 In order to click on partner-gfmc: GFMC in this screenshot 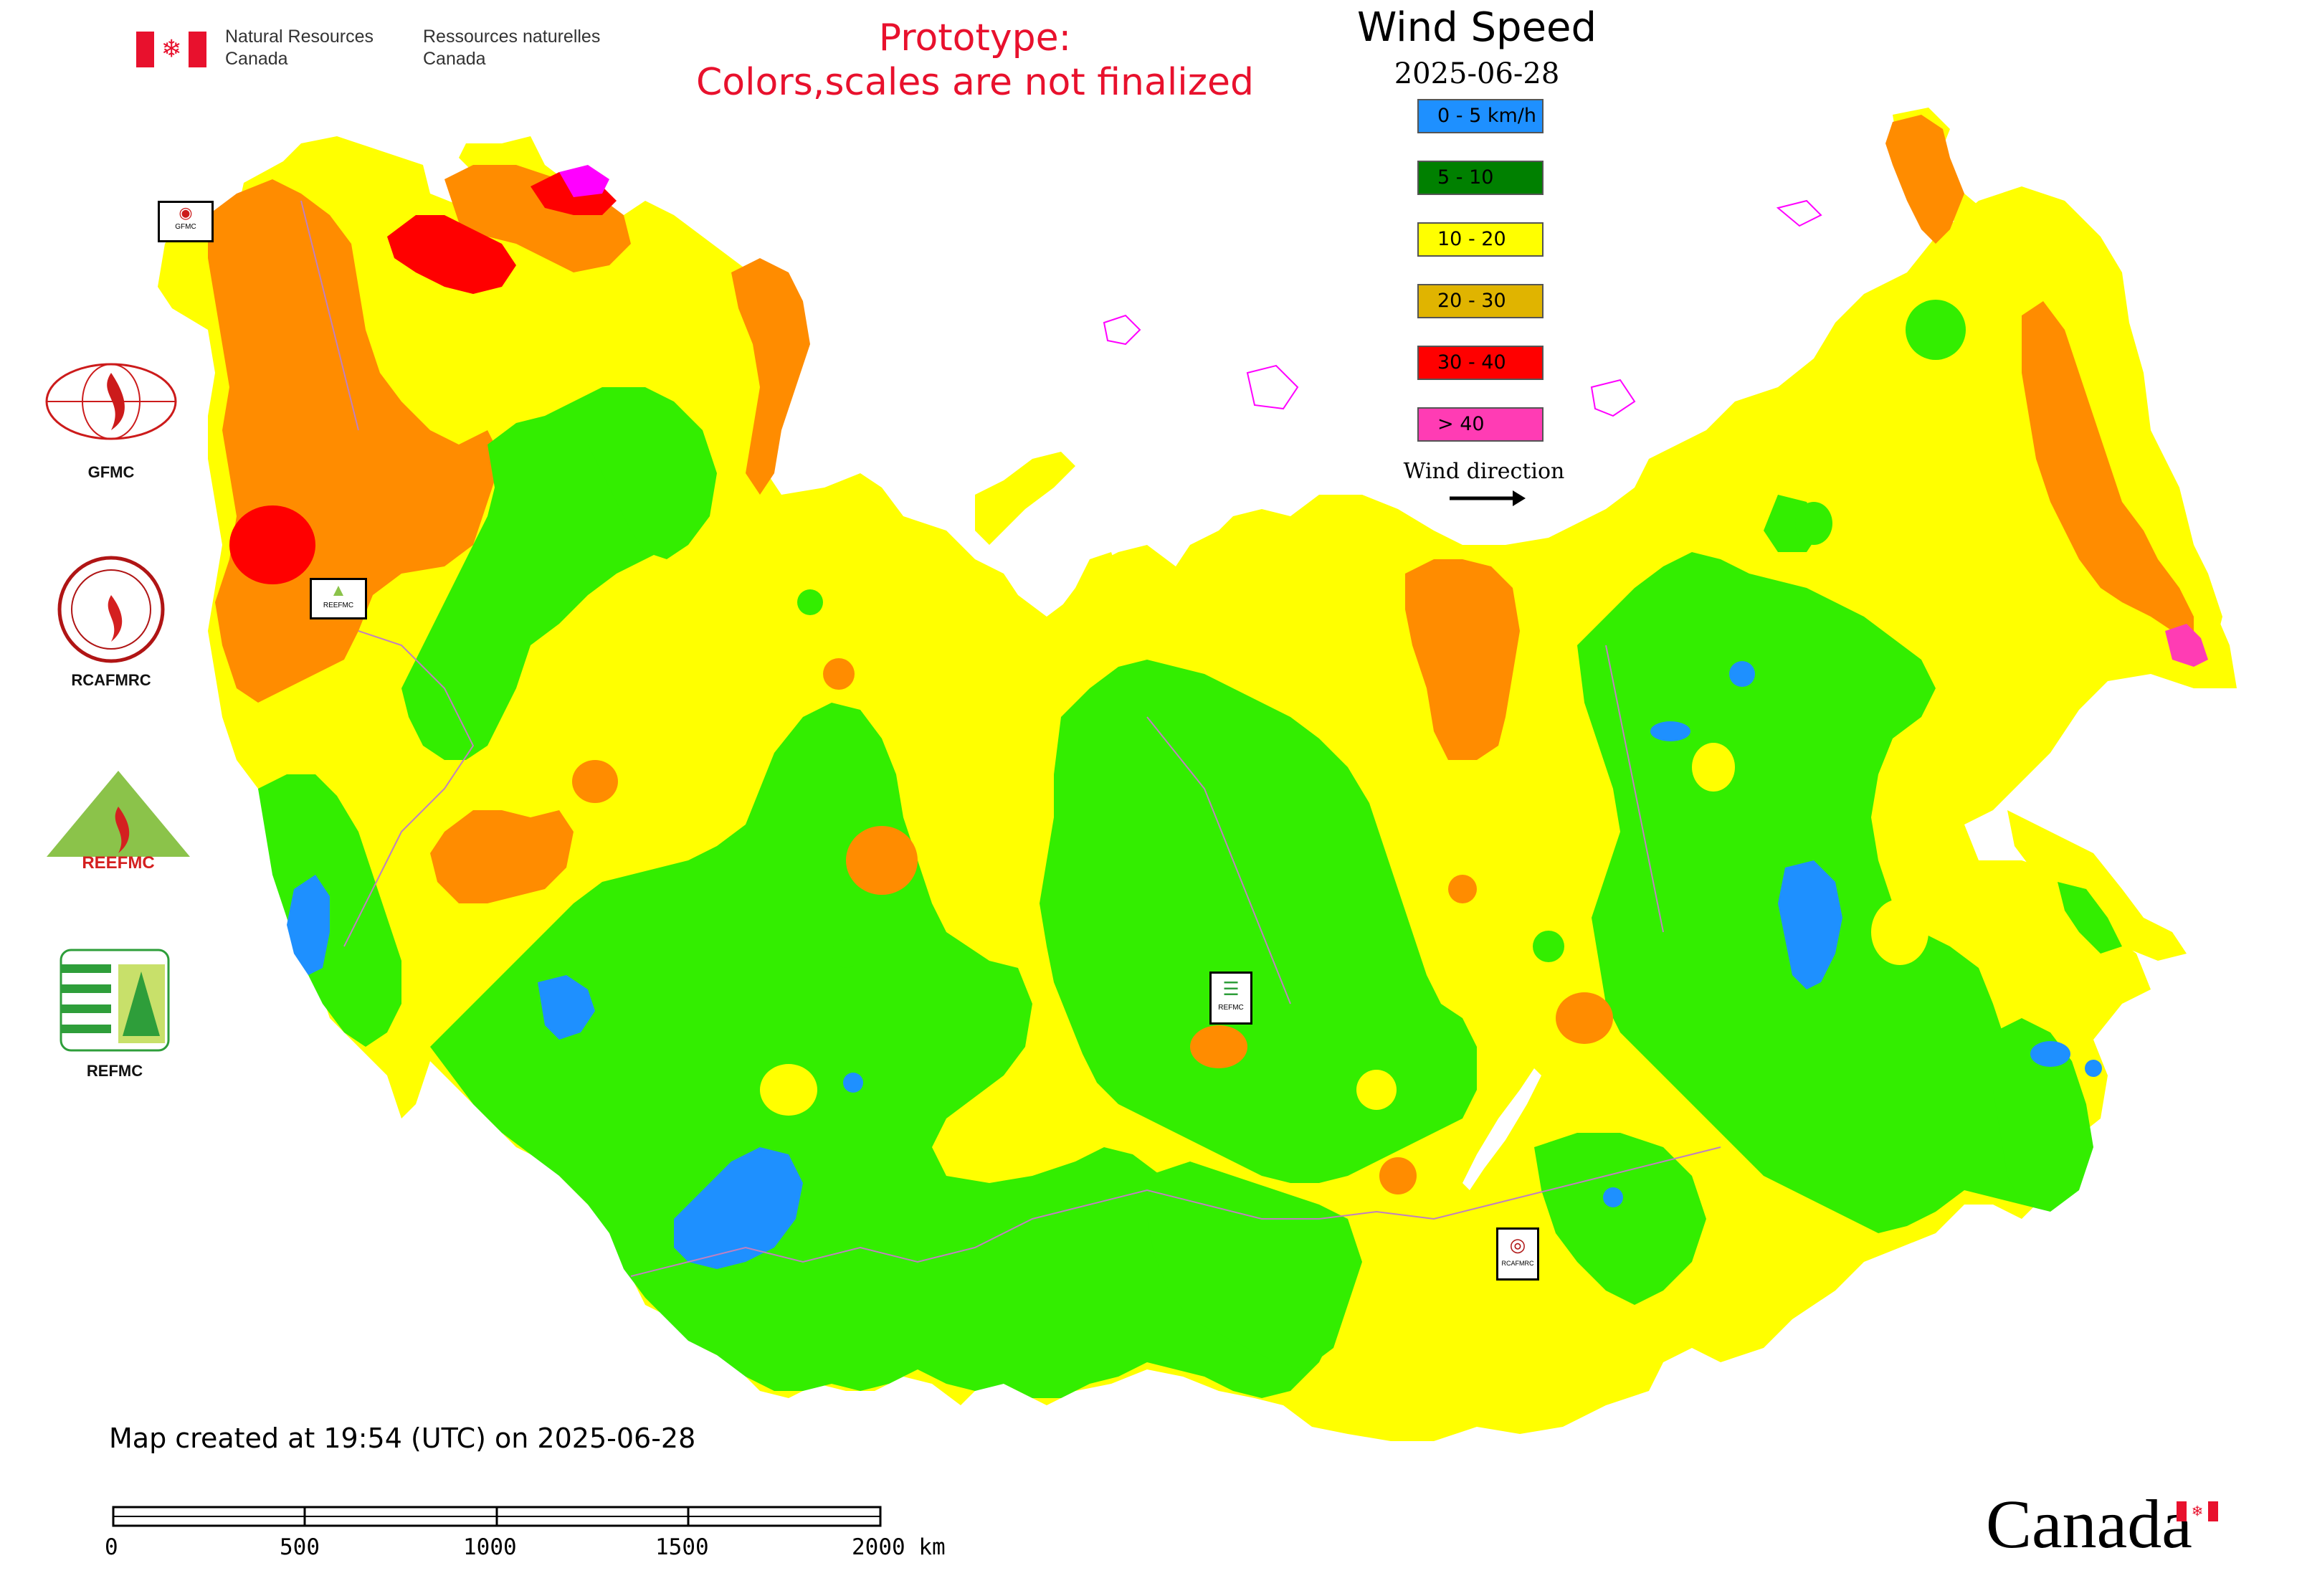, I will do `click(112, 420)`.